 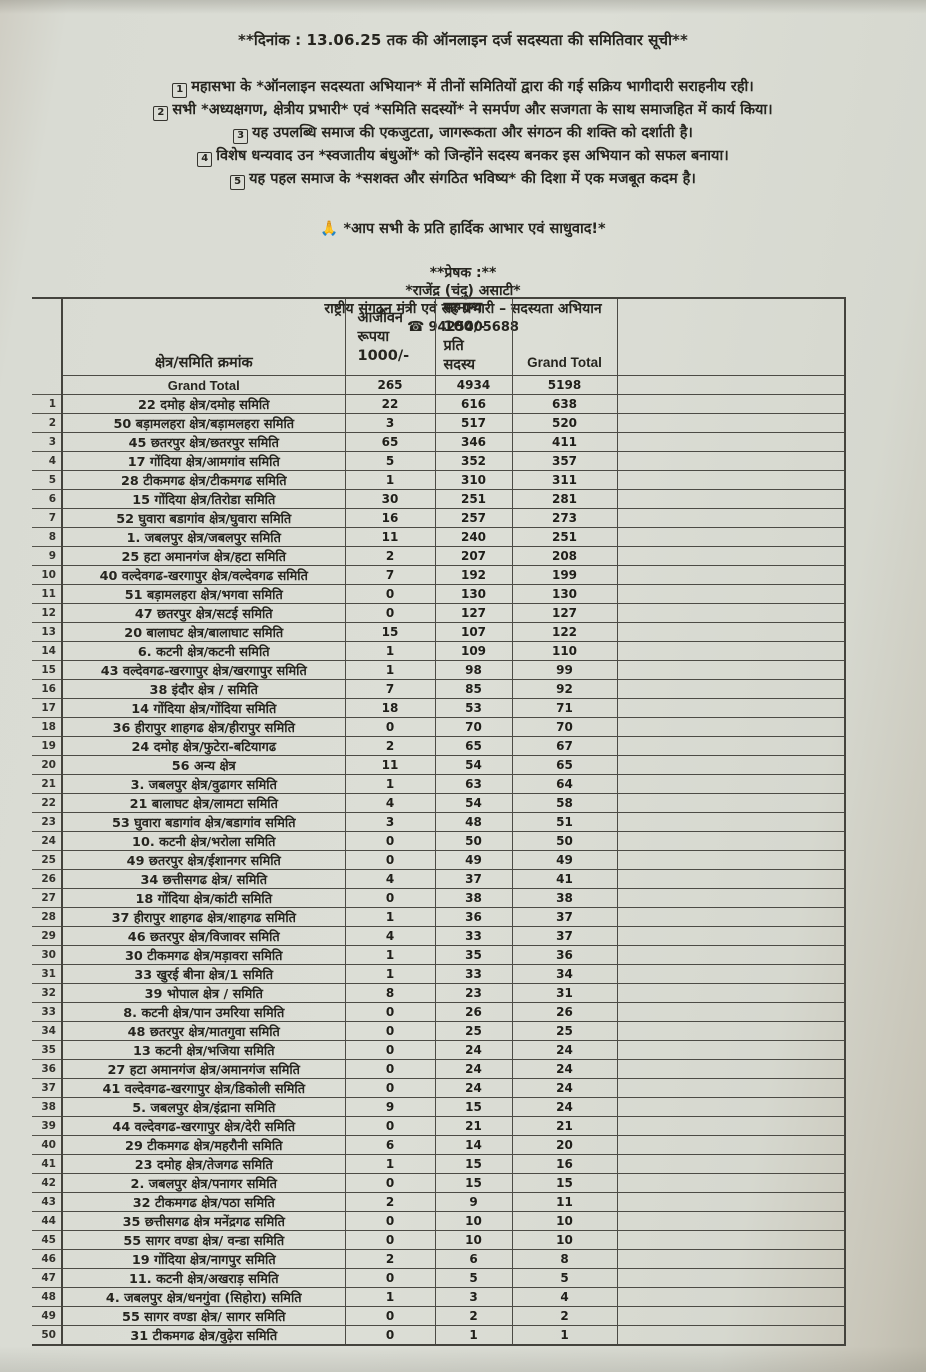 What do you see at coordinates (203, 1240) in the screenshot?
I see `region-committee-cell: 55 सागर वण्डा क्षेत्र/ वन्डा समिति` at bounding box center [203, 1240].